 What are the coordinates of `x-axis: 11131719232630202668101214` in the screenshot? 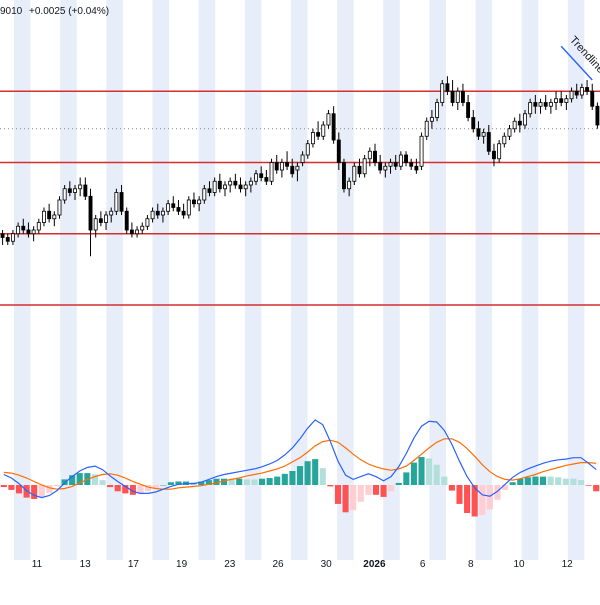 It's located at (302, 564).